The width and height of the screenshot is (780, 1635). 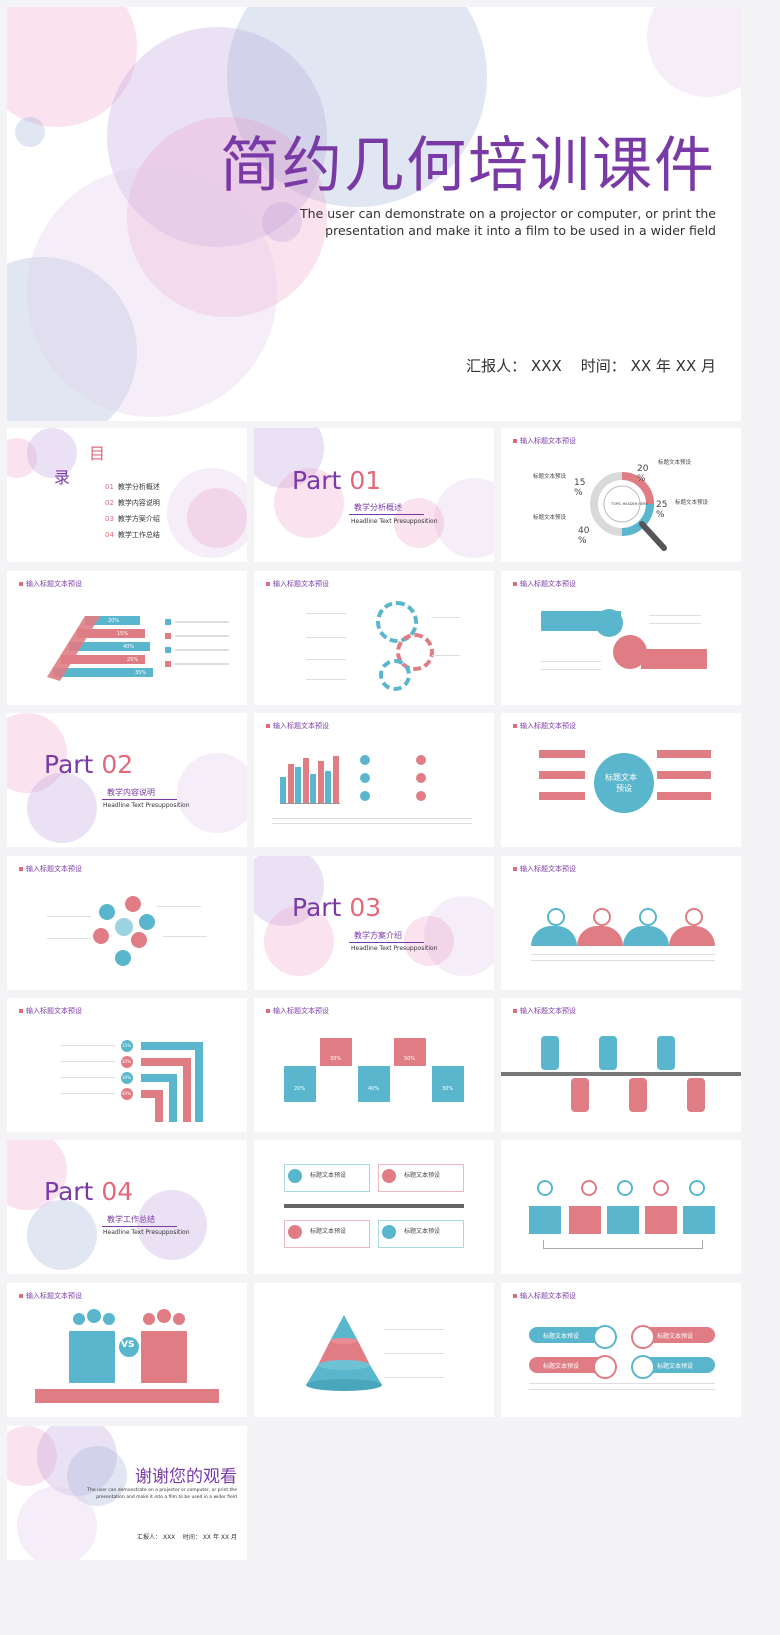 I want to click on pins-slide: 输入标题文本预设, so click(x=621, y=923).